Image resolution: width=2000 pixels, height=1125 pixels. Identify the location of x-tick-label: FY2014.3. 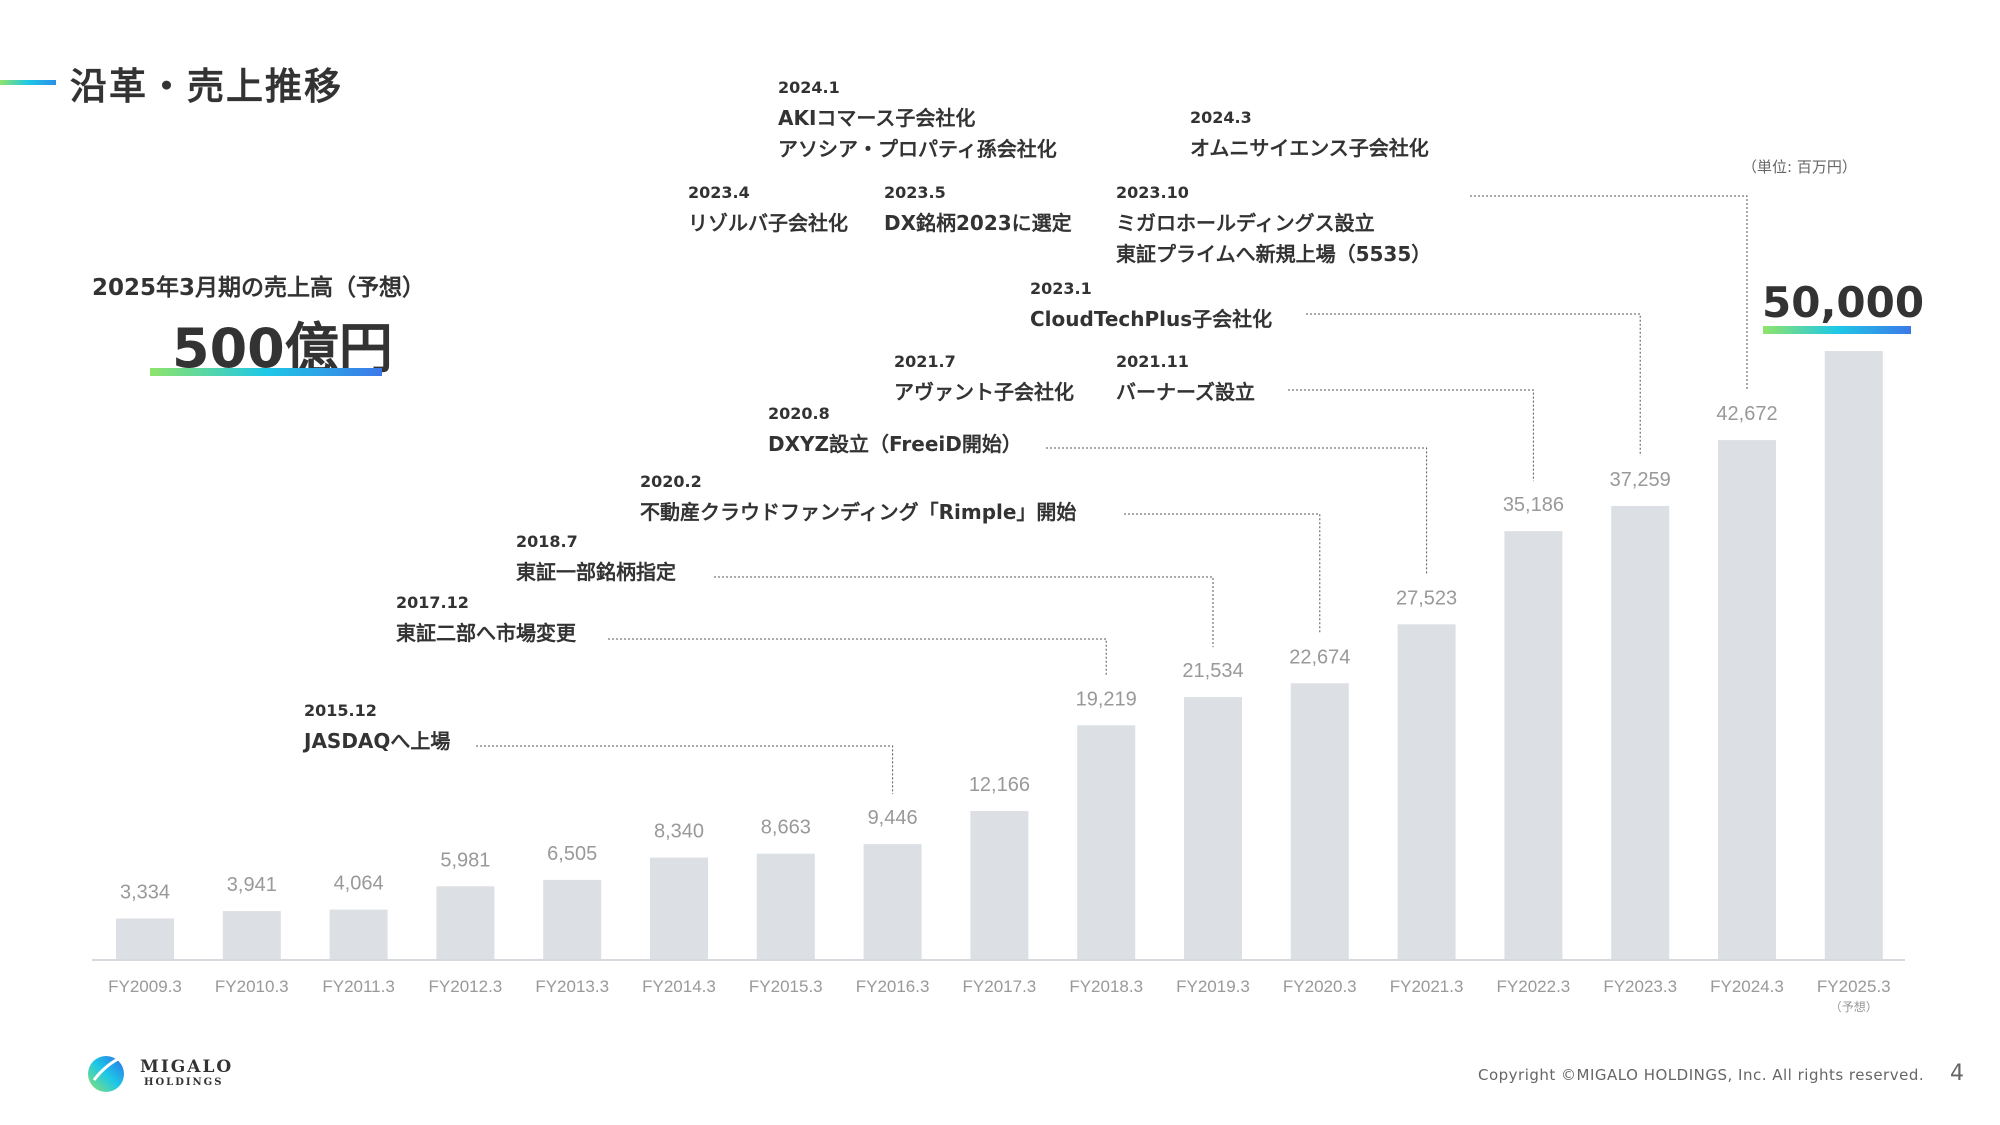
(679, 986).